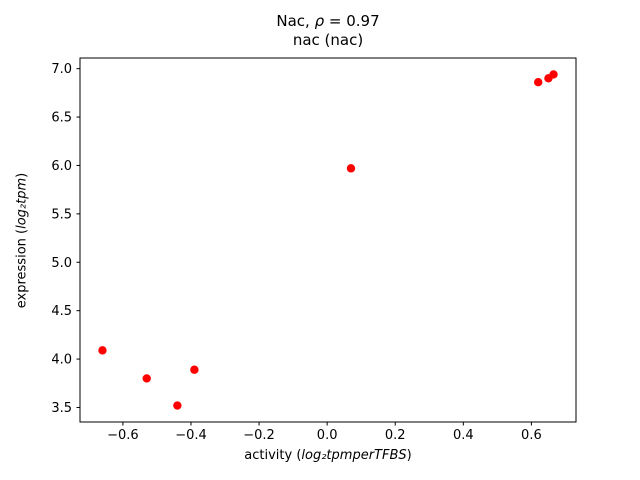 This screenshot has height=480, width=640. I want to click on chart-title: Nac, ρ = 0.97, so click(328, 21).